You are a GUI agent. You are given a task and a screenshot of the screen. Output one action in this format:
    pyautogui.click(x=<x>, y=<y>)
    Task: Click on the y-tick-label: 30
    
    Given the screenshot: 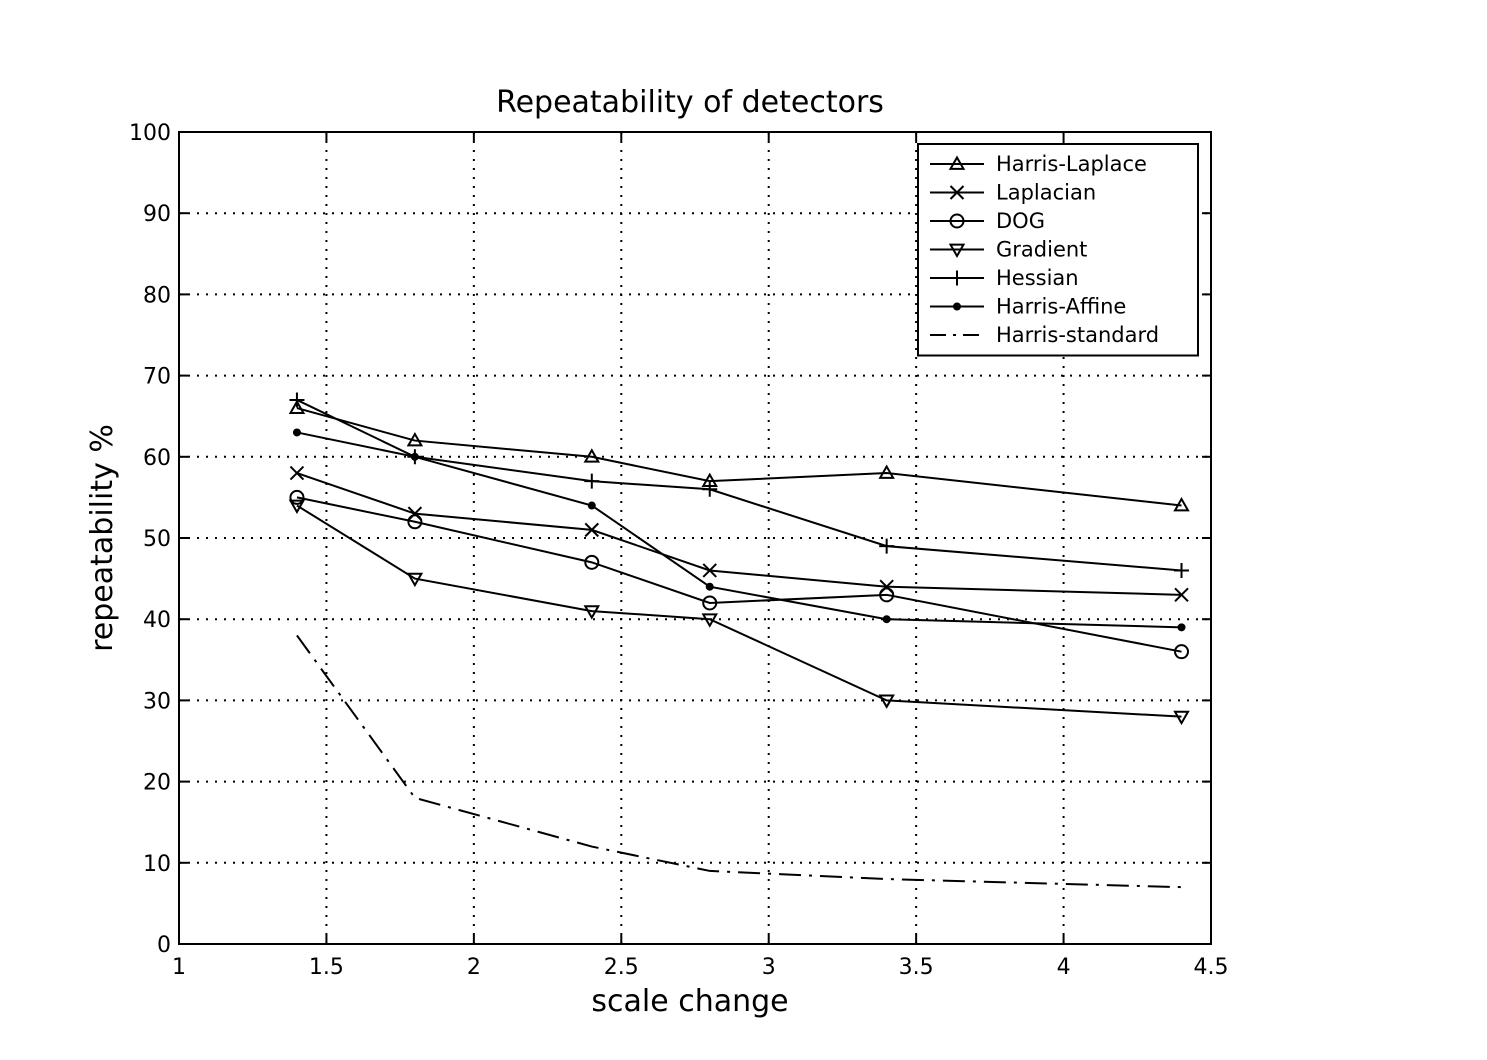 What is the action you would take?
    pyautogui.click(x=157, y=701)
    